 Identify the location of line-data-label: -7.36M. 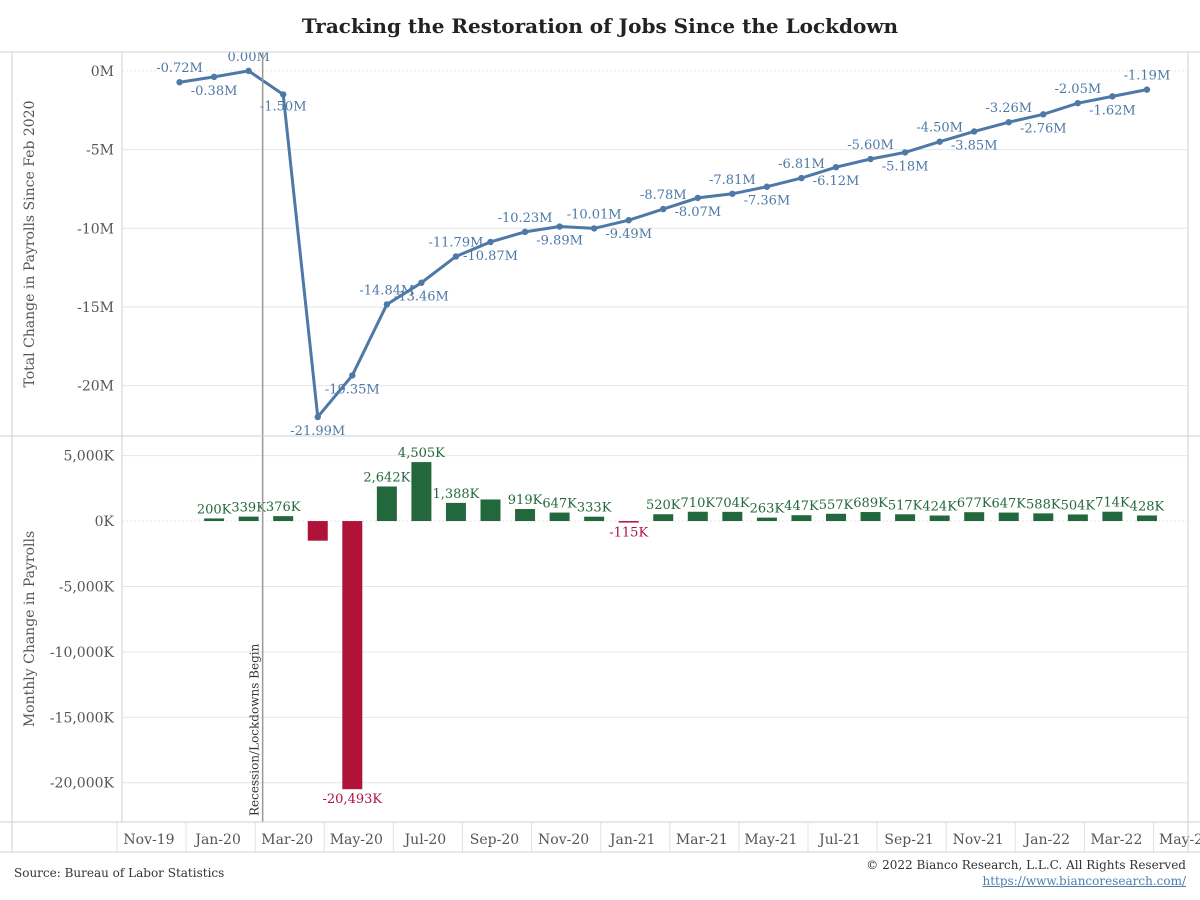
(767, 201).